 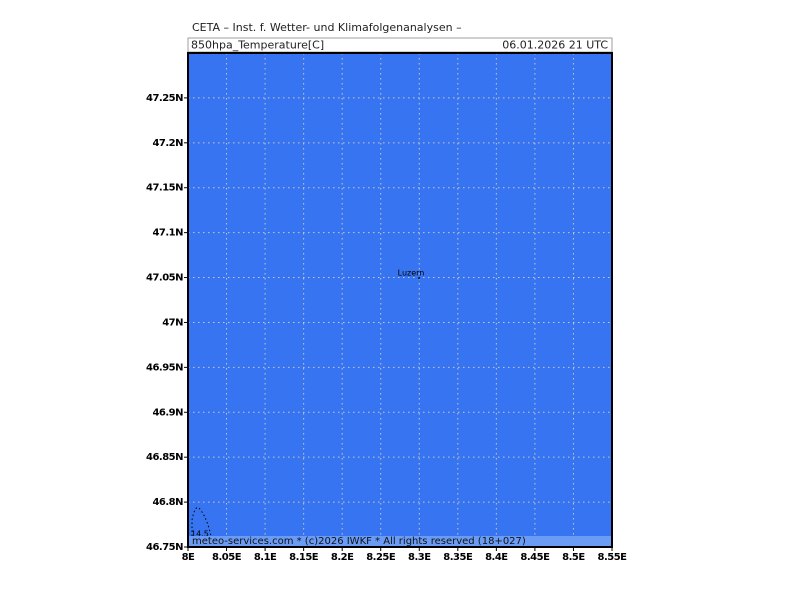 What do you see at coordinates (167, 502) in the screenshot?
I see `y-tick-label: 46.8N` at bounding box center [167, 502].